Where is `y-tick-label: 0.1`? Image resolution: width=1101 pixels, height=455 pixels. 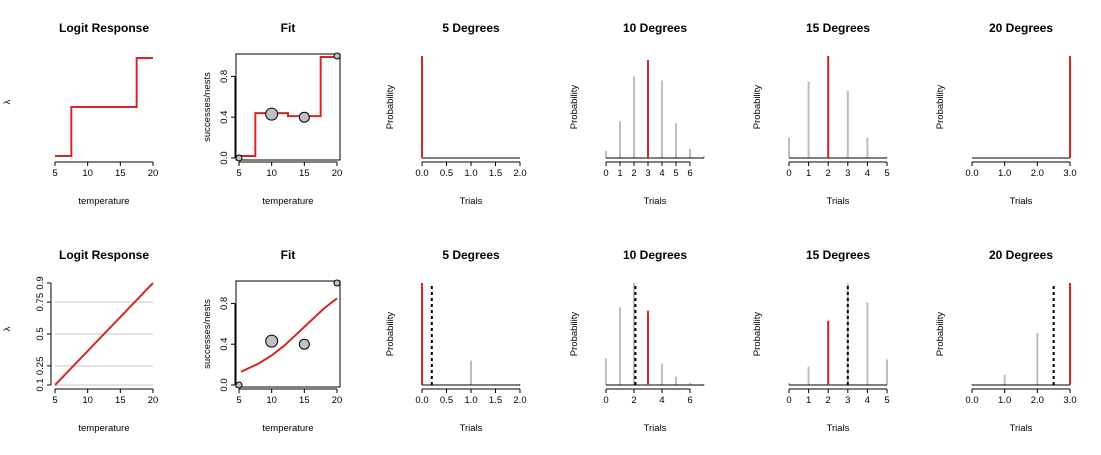 y-tick-label: 0.1 is located at coordinates (40, 384).